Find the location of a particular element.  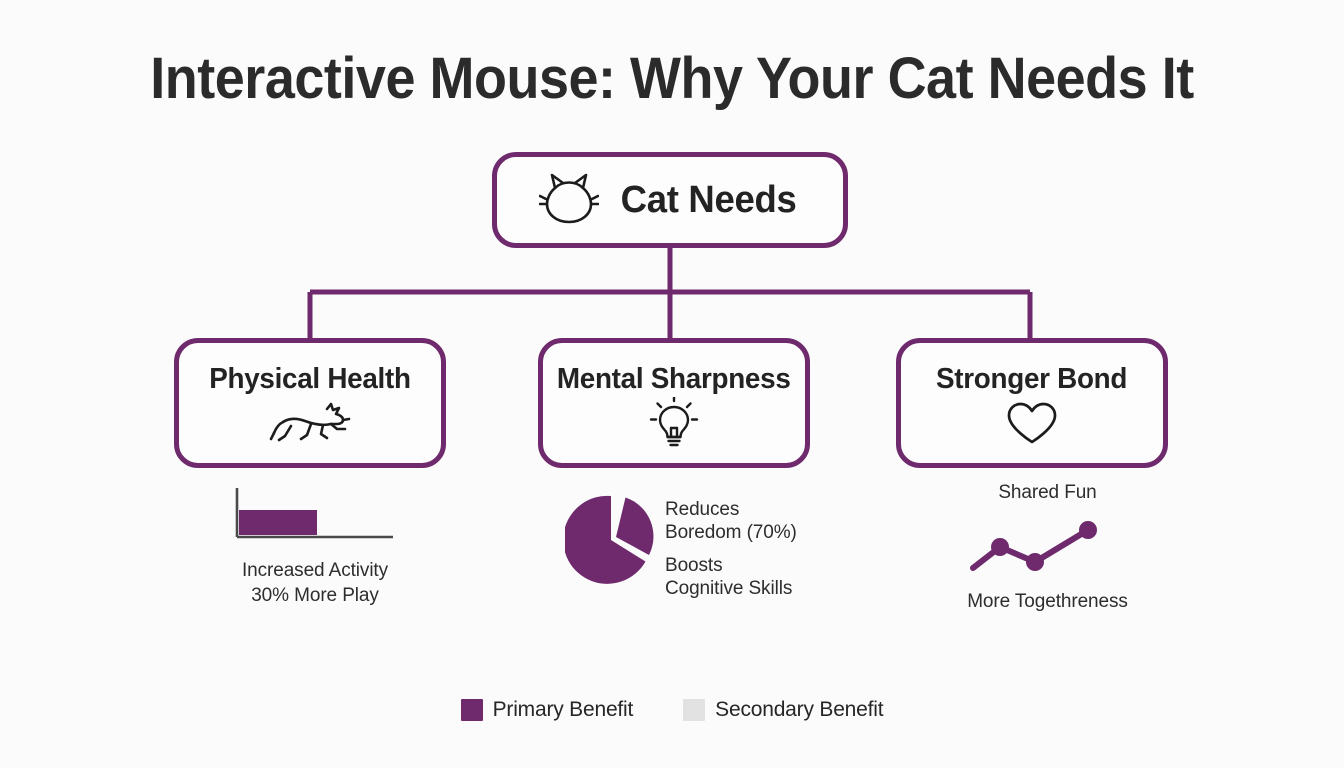

bar-caption-line2: 30% More Play is located at coordinates (315, 595).